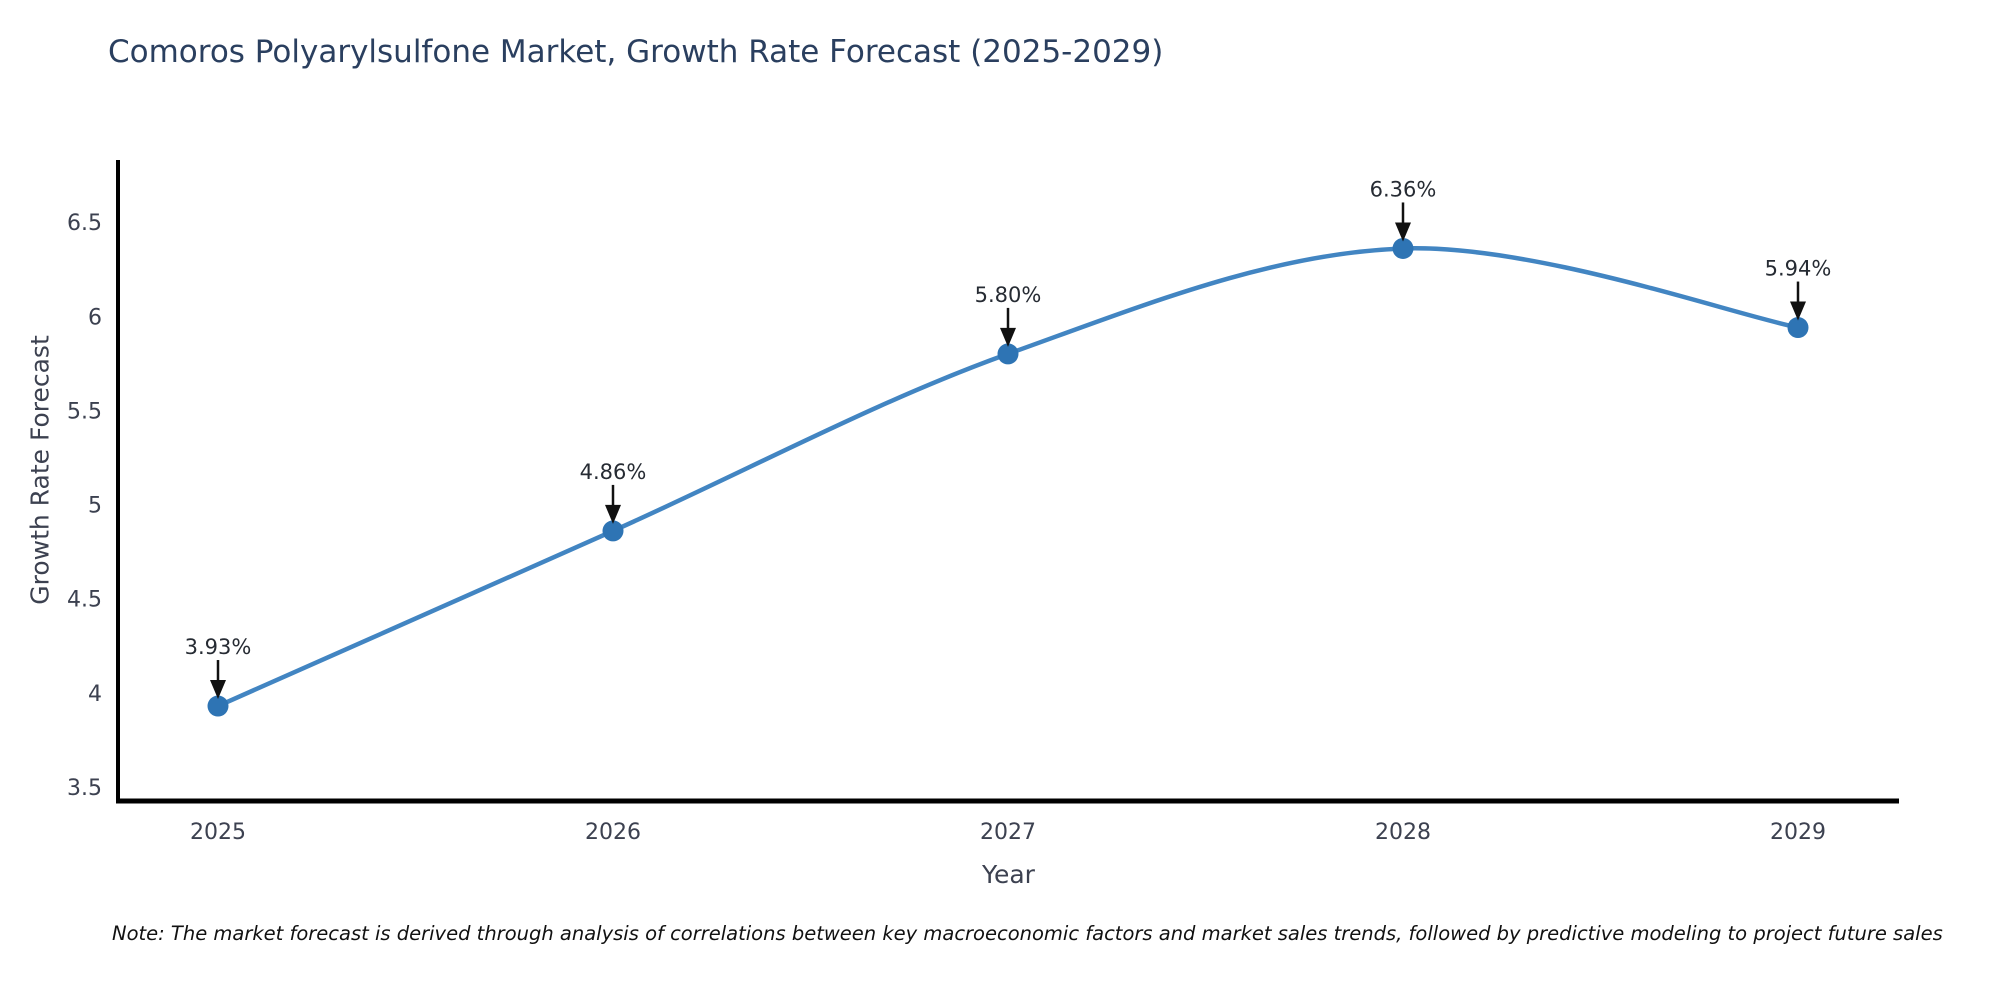 The height and width of the screenshot is (1000, 2000). What do you see at coordinates (1798, 832) in the screenshot?
I see `x-tick-label: 2029` at bounding box center [1798, 832].